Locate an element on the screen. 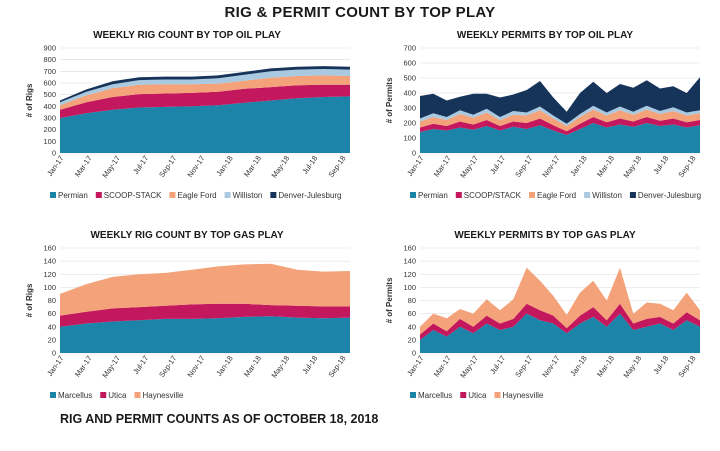  chart-title: WEEKLY RIG COUNT BY TOP OIL PLAY is located at coordinates (187, 35).